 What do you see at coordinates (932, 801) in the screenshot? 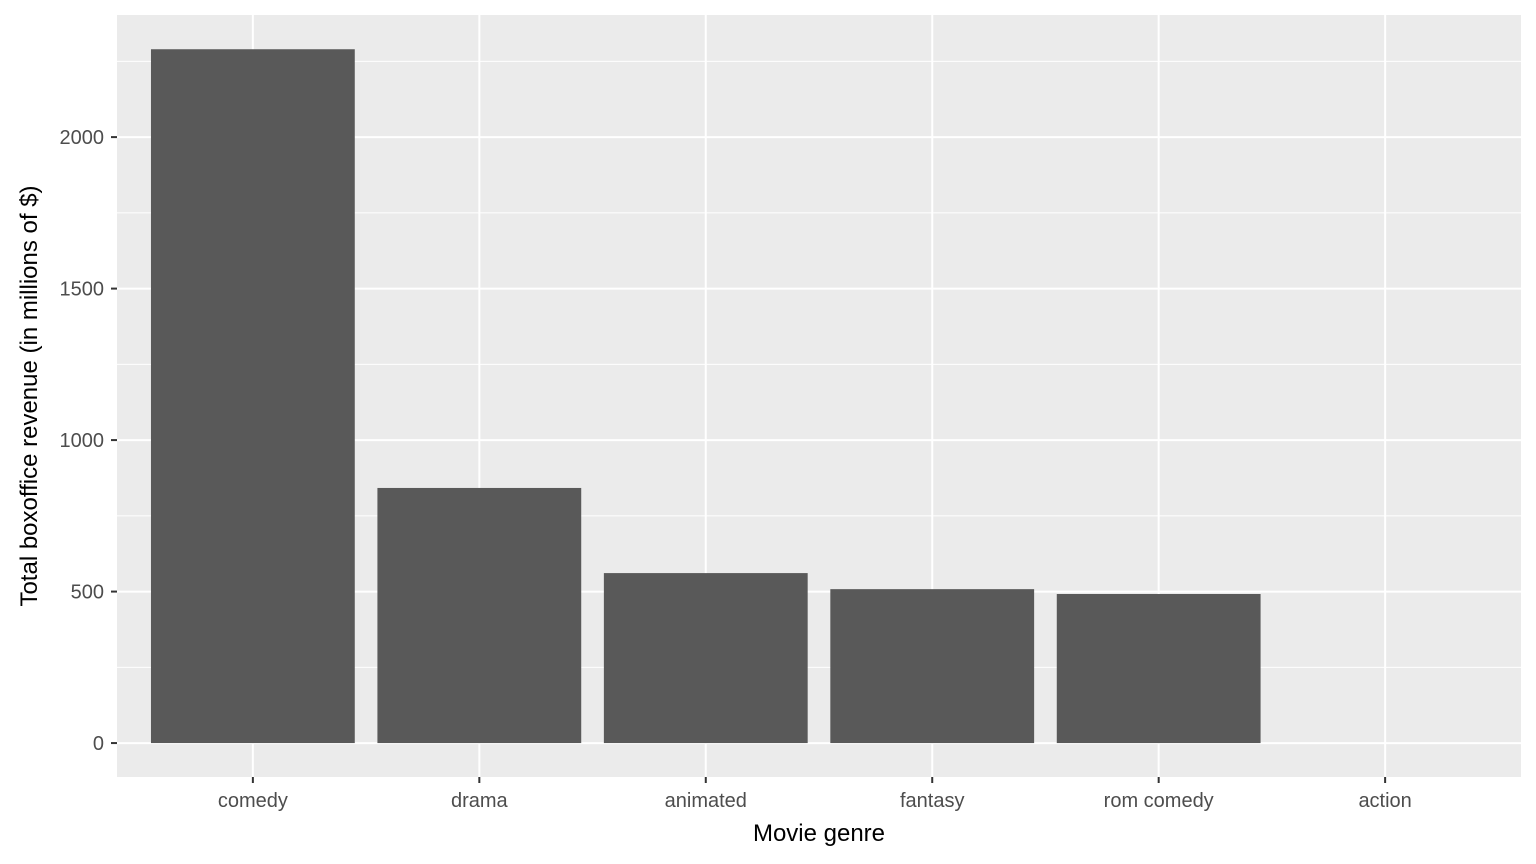
I see `x-tick-label: fantasy` at bounding box center [932, 801].